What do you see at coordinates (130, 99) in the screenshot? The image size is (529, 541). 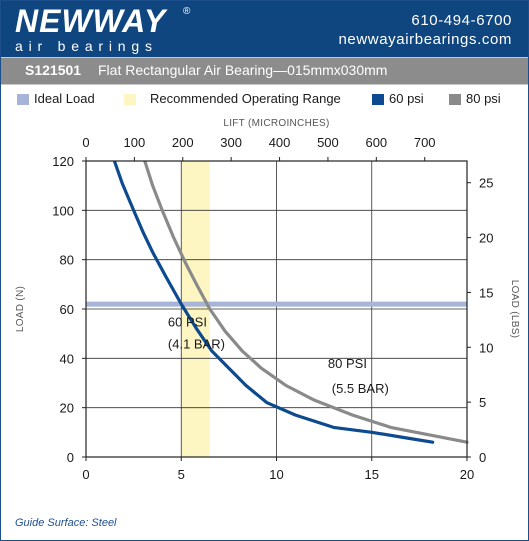 I see `legend-swatch-operating-range` at bounding box center [130, 99].